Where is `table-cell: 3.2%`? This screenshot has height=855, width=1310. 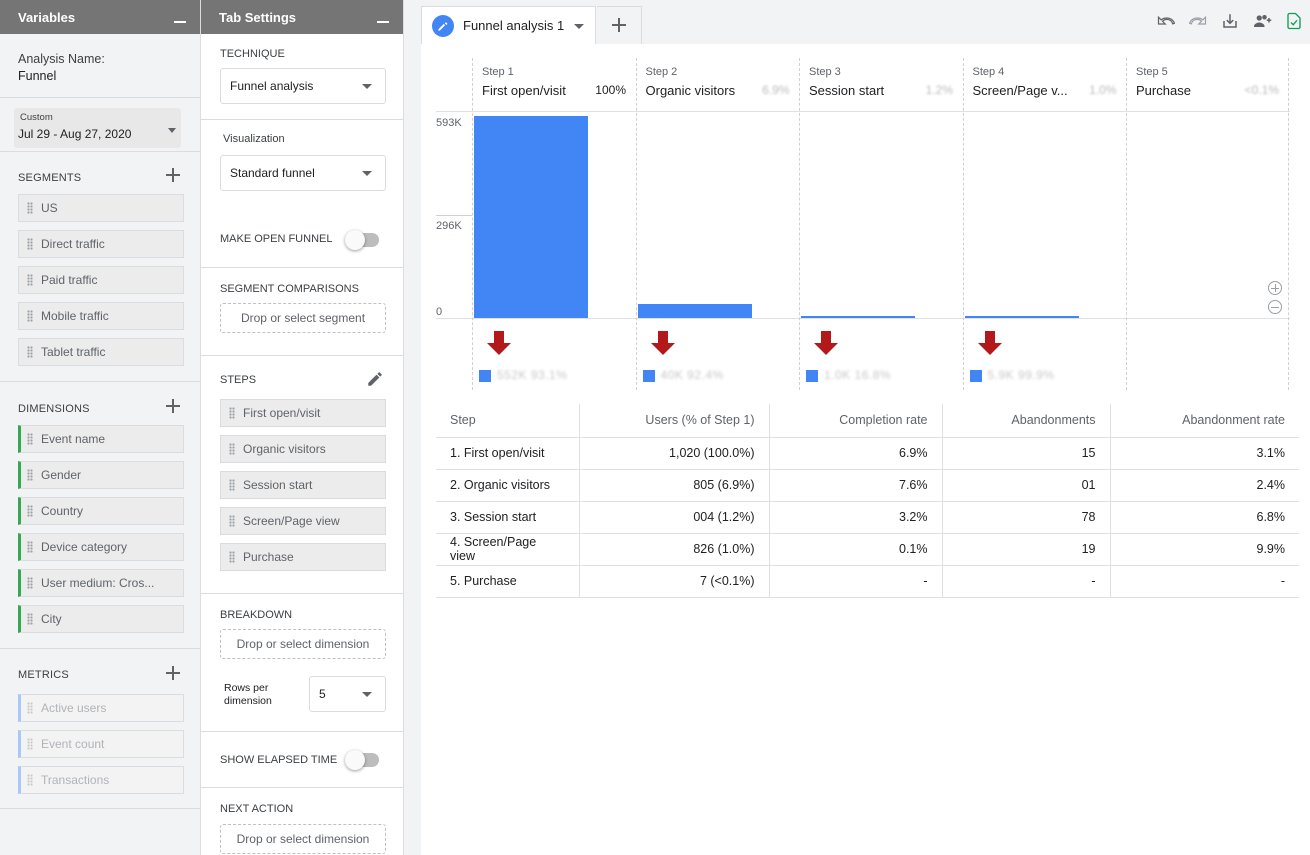 table-cell: 3.2% is located at coordinates (856, 517).